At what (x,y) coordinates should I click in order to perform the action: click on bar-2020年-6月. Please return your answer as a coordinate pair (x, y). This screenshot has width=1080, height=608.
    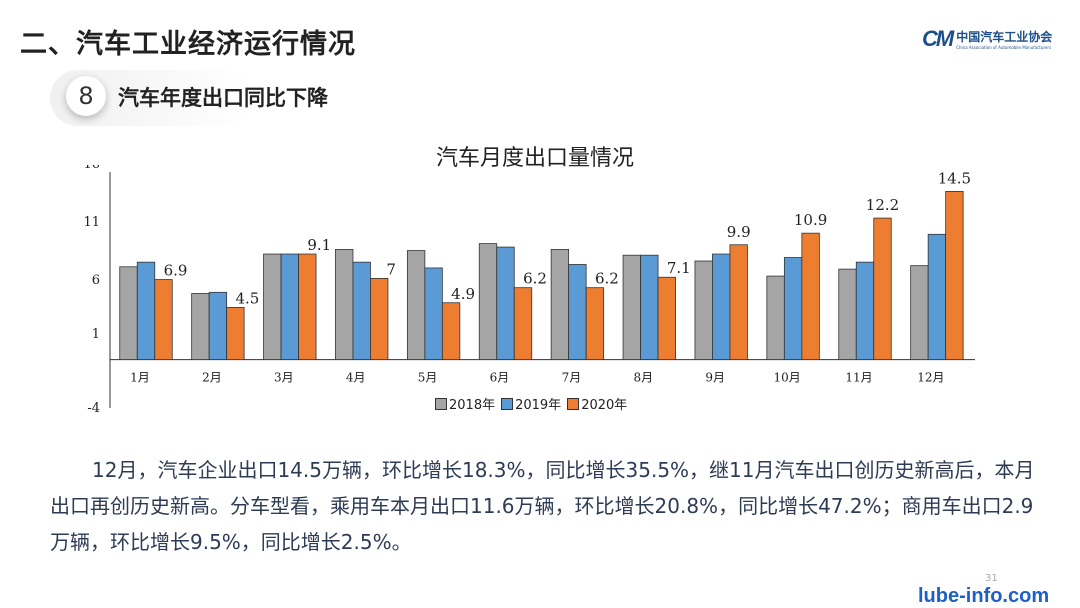
    Looking at the image, I should click on (523, 323).